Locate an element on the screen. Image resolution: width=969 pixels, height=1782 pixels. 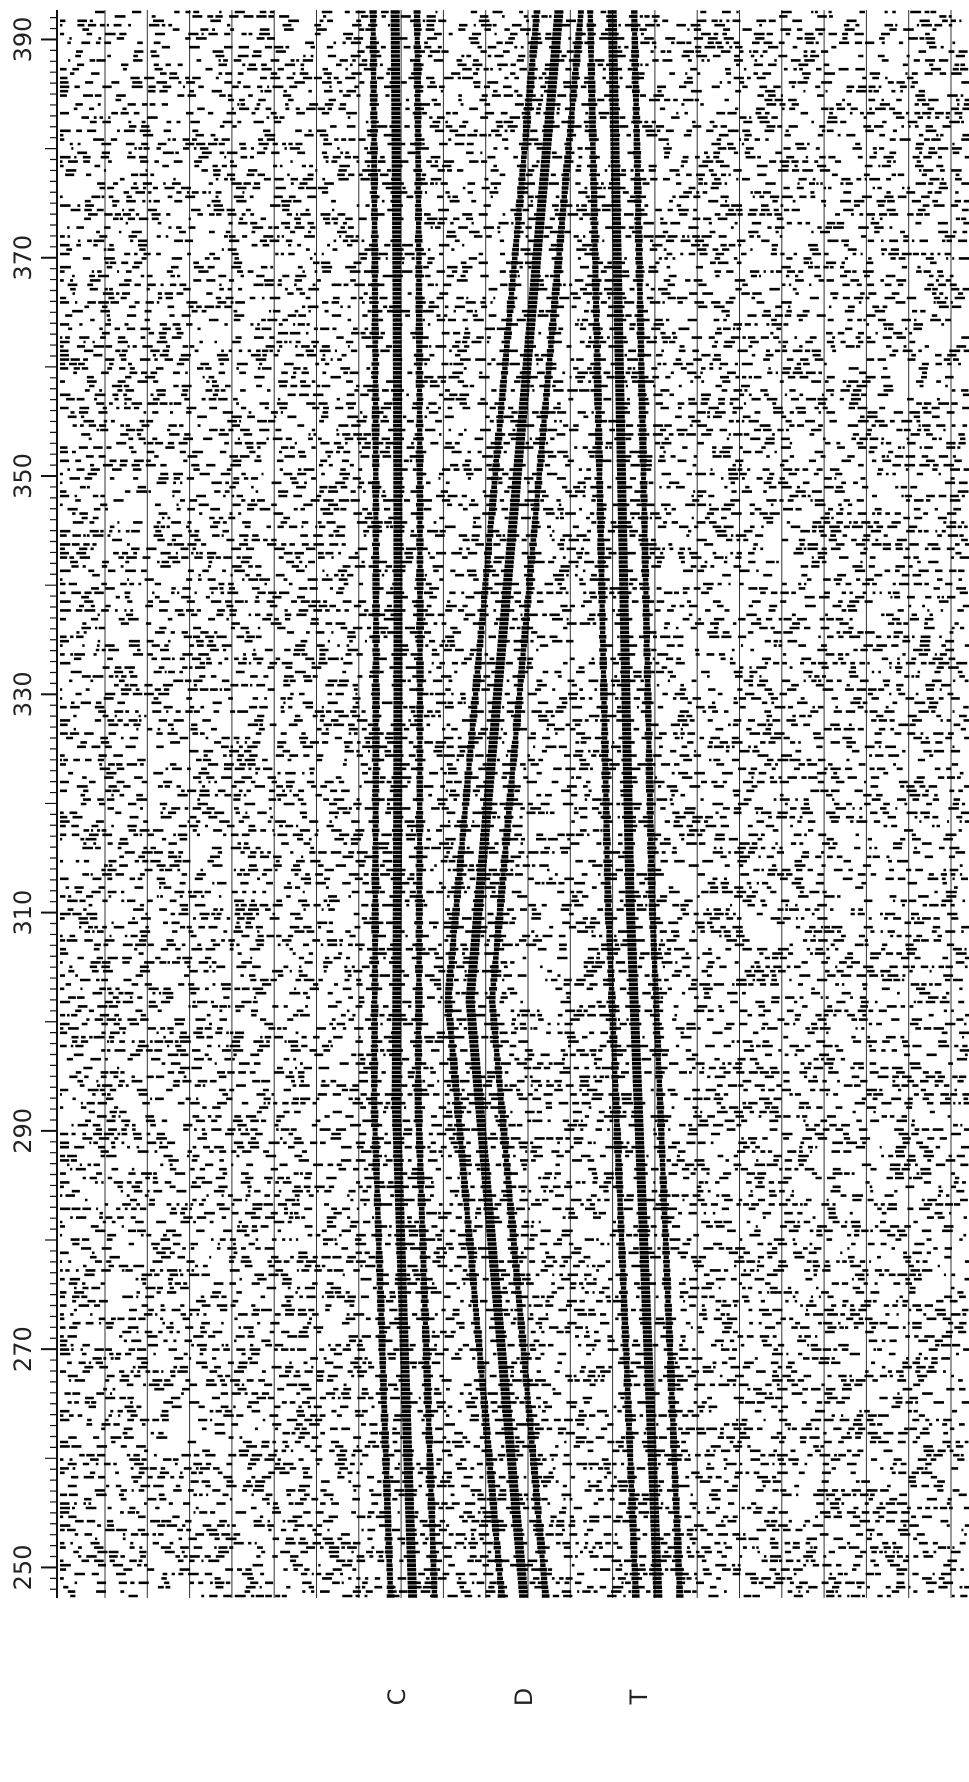
tick-label: 290 is located at coordinates (23, 1131).